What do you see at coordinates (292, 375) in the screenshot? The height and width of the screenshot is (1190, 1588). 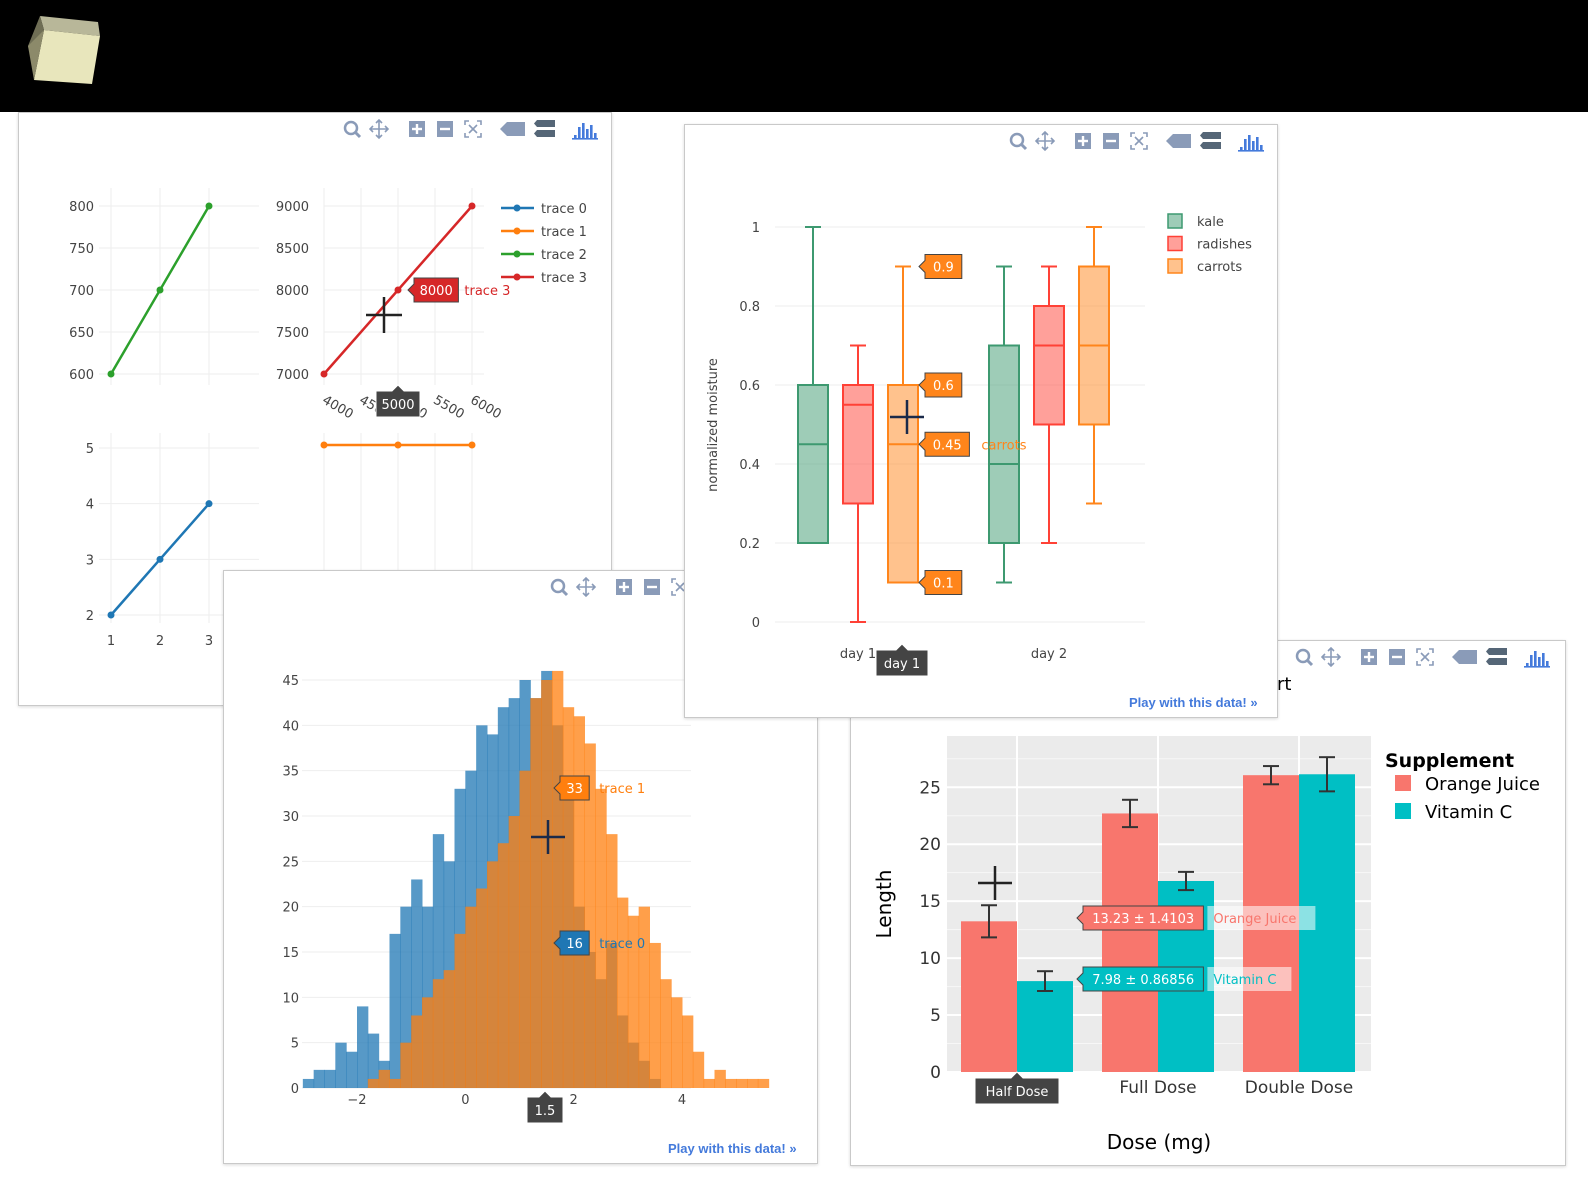 I see `y-tick-label: 7000` at bounding box center [292, 375].